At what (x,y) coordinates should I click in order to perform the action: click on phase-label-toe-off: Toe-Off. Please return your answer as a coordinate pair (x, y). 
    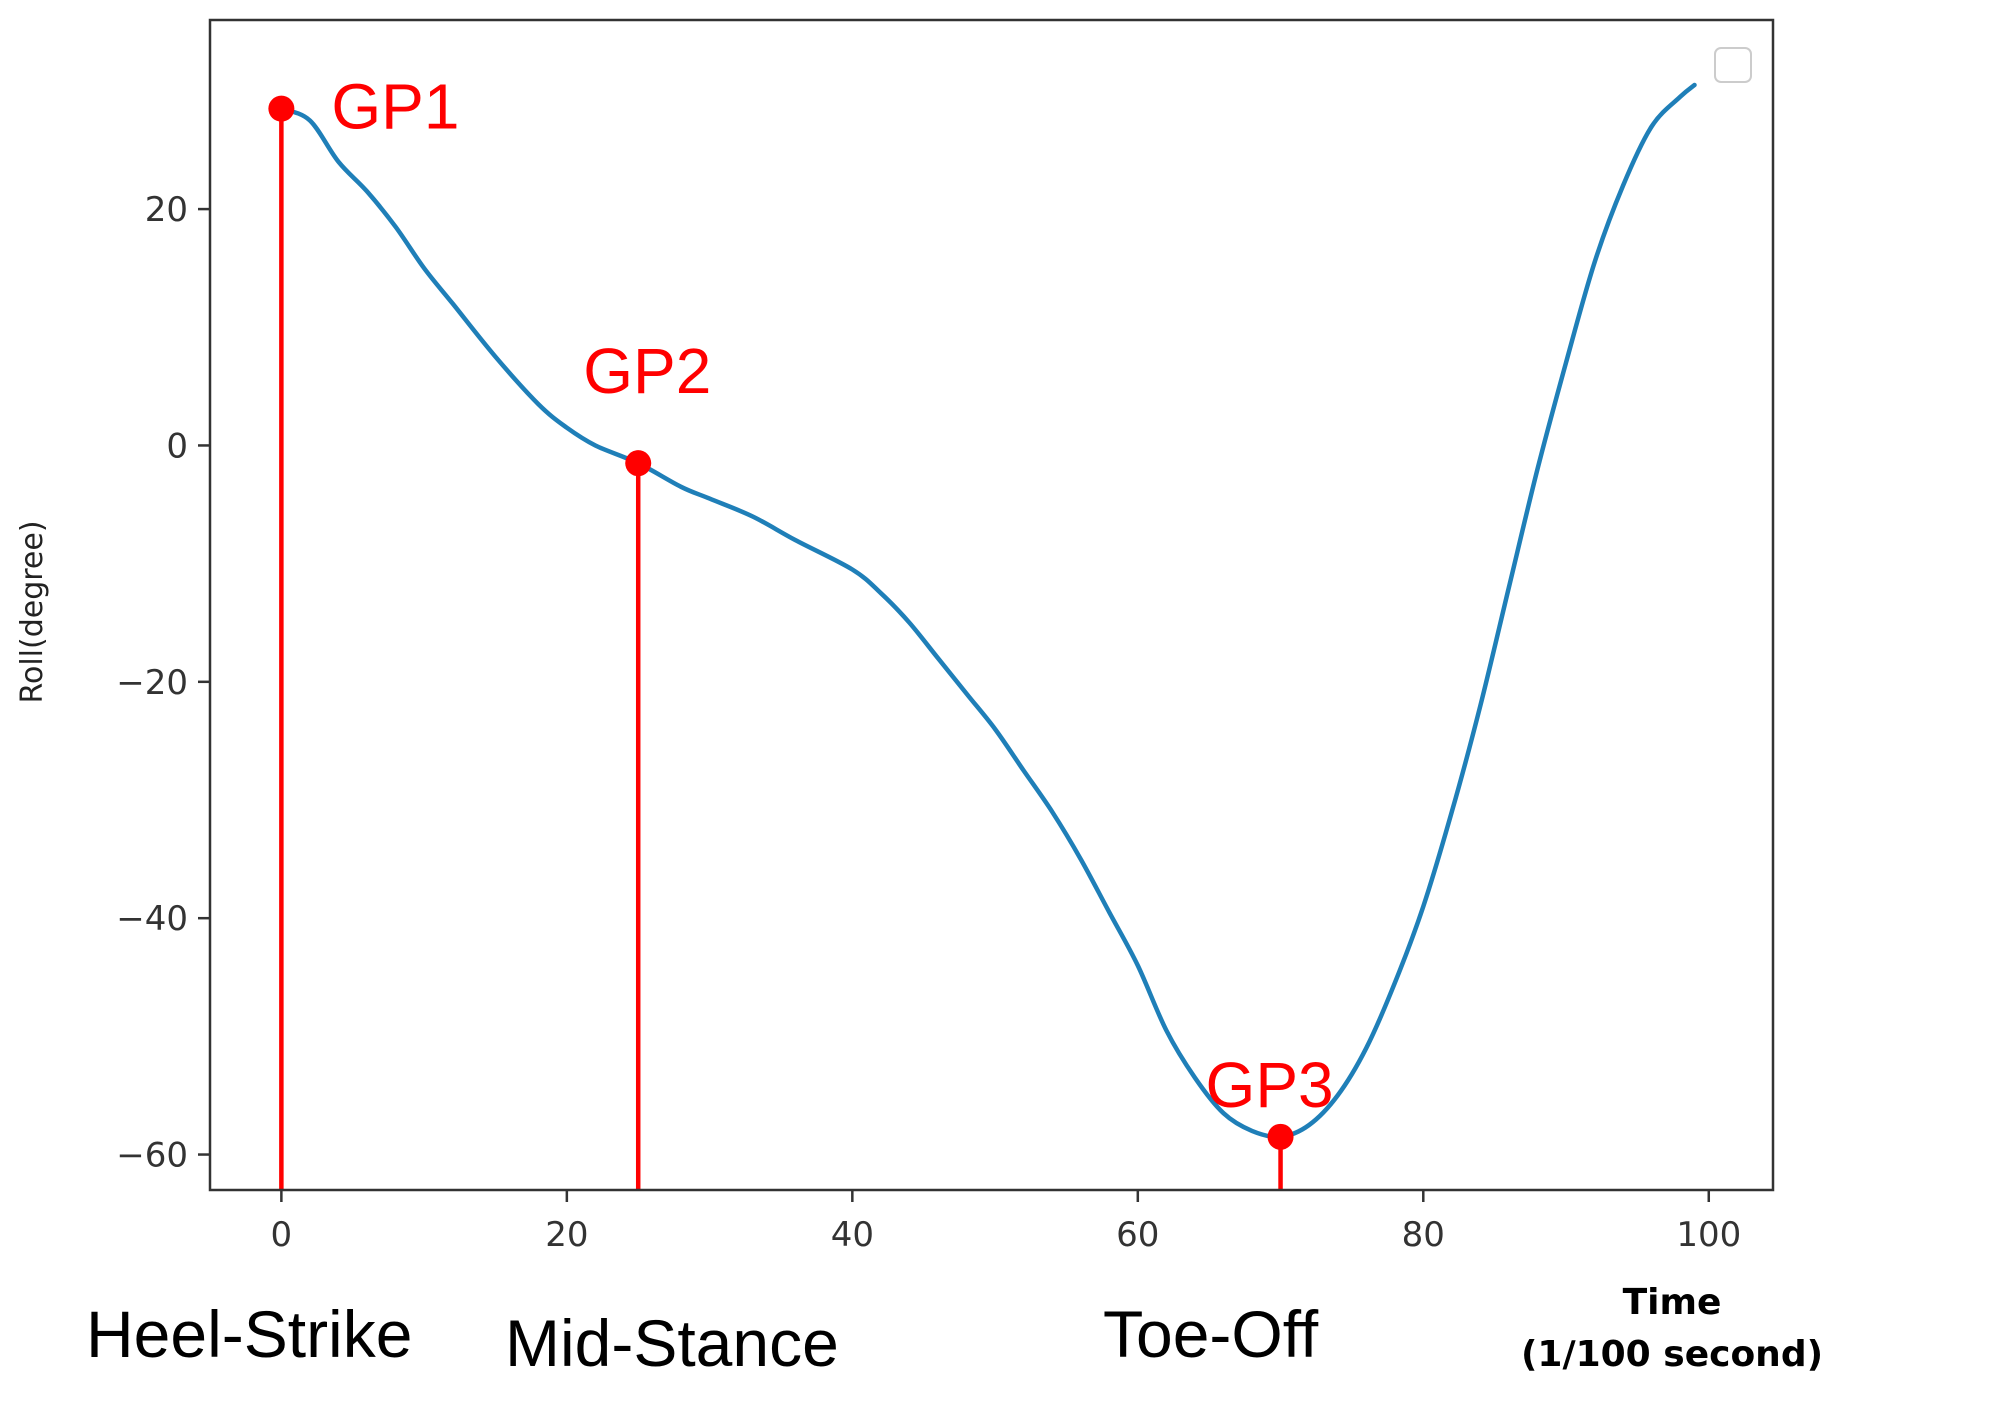
    Looking at the image, I should click on (1211, 1334).